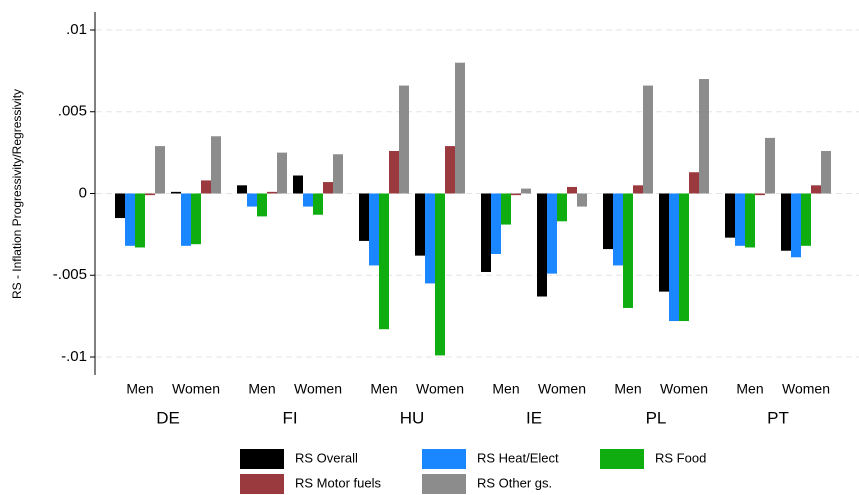 The image size is (859, 495). I want to click on group-label: PL, so click(656, 417).